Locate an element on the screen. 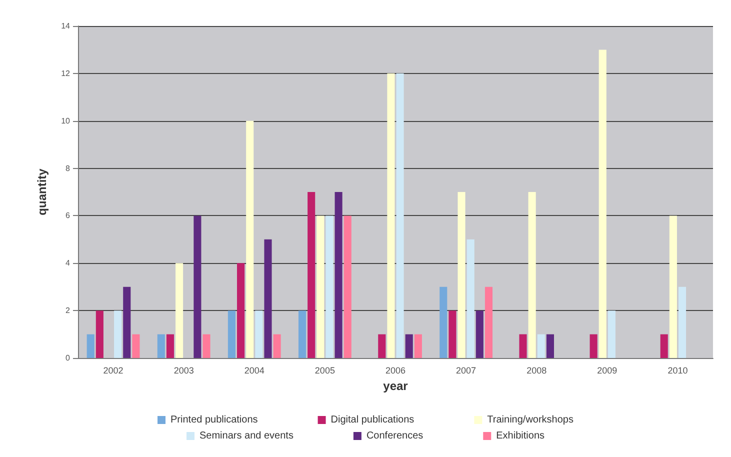 This screenshot has height=457, width=731. x-tick-label: 2007 is located at coordinates (466, 371).